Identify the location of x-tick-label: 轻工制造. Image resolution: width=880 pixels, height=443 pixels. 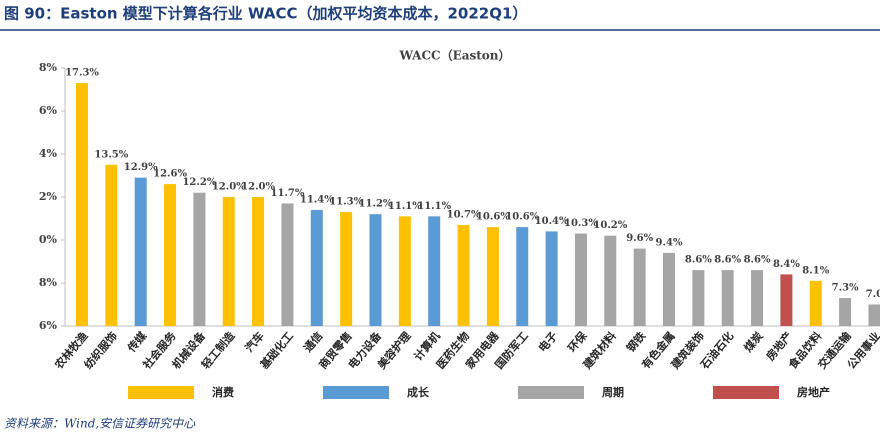
(218, 349).